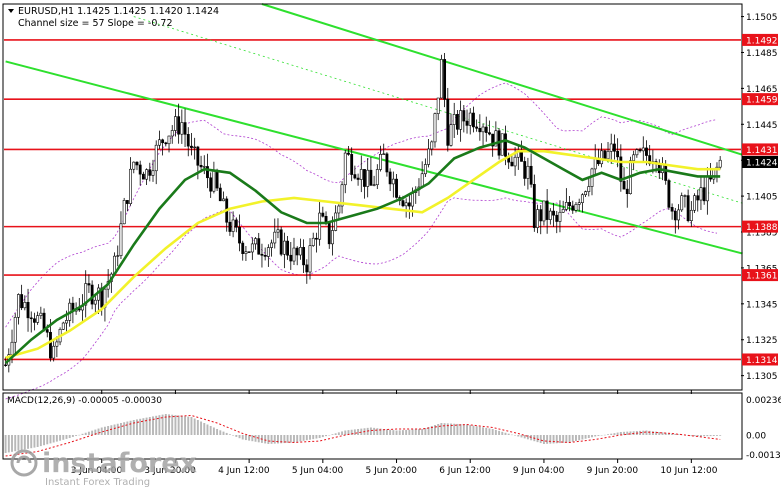  What do you see at coordinates (762, 18) in the screenshot?
I see `y-tick-label-0: 1.1505` at bounding box center [762, 18].